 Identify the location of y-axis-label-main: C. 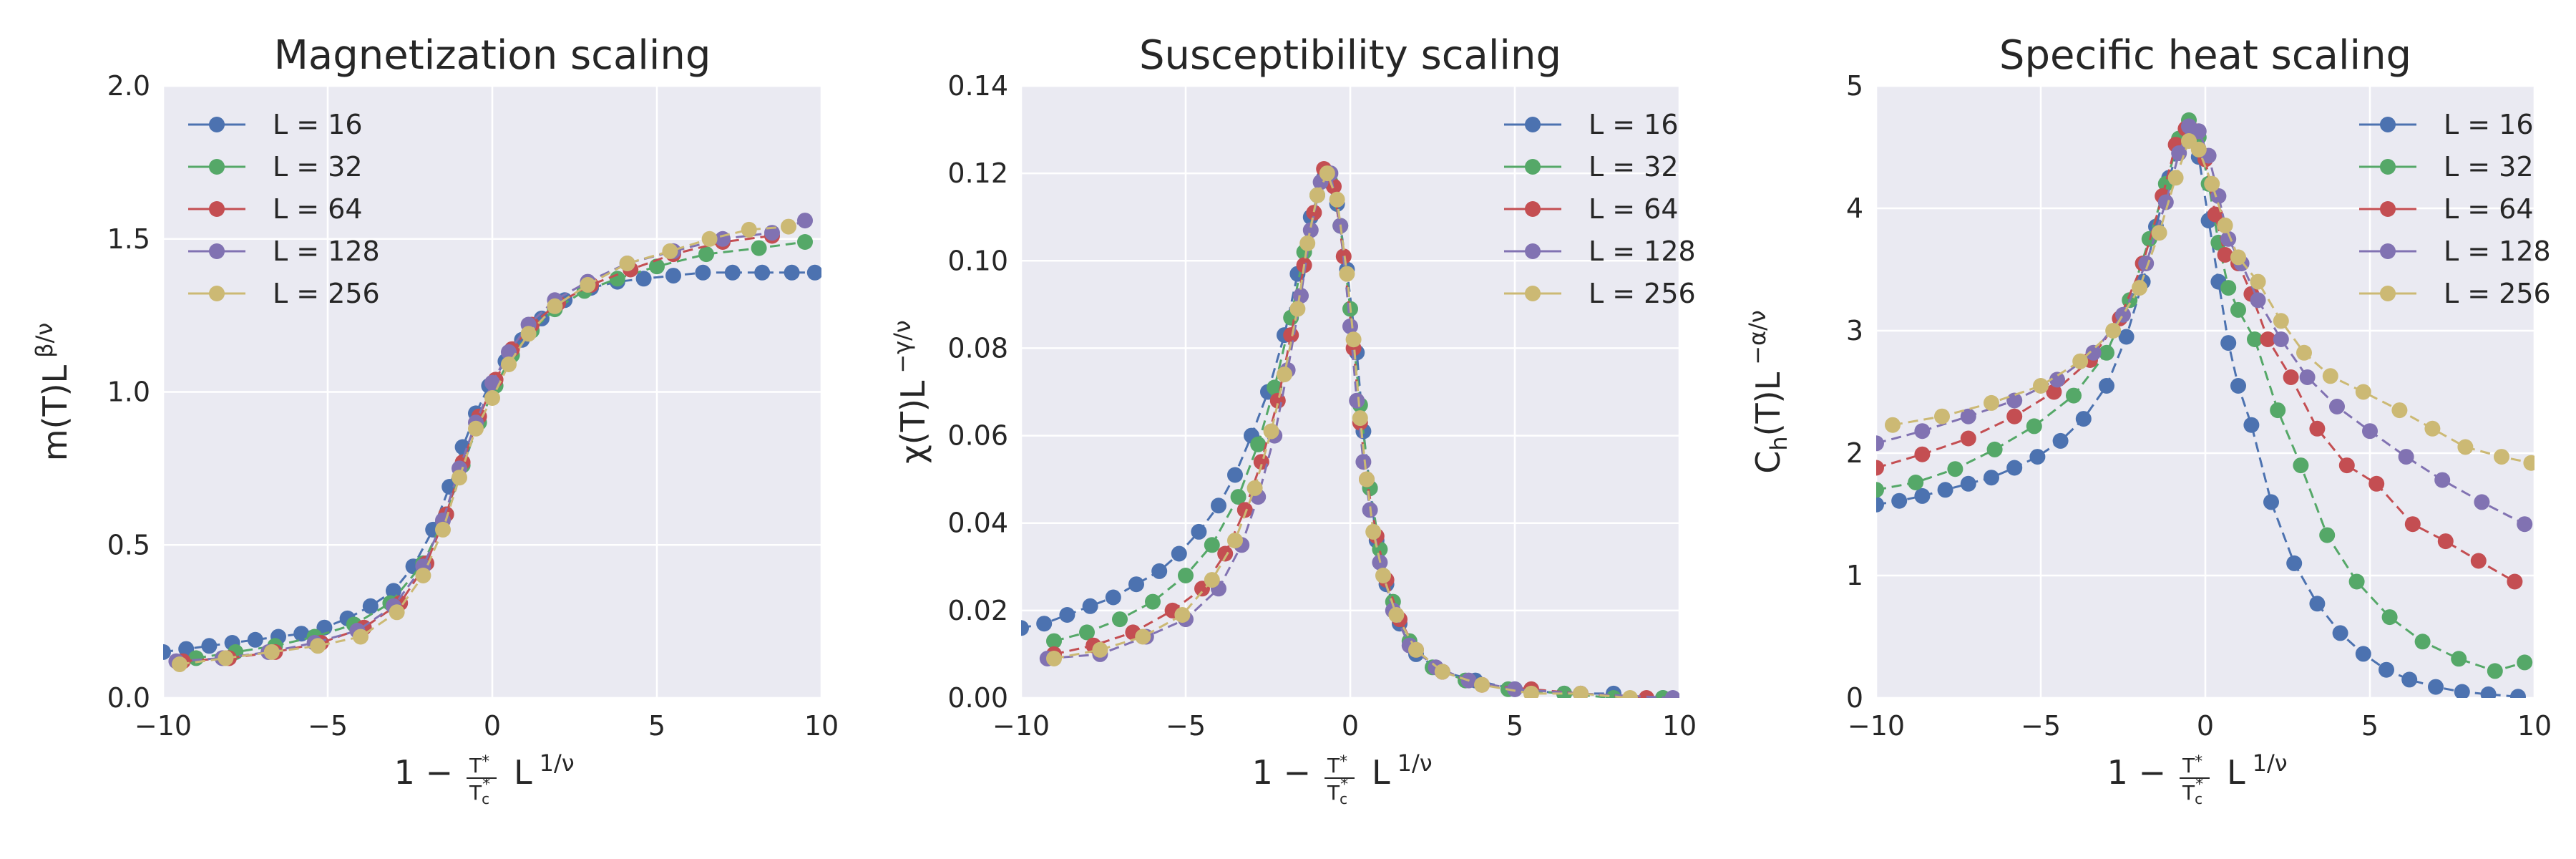
(1768, 462).